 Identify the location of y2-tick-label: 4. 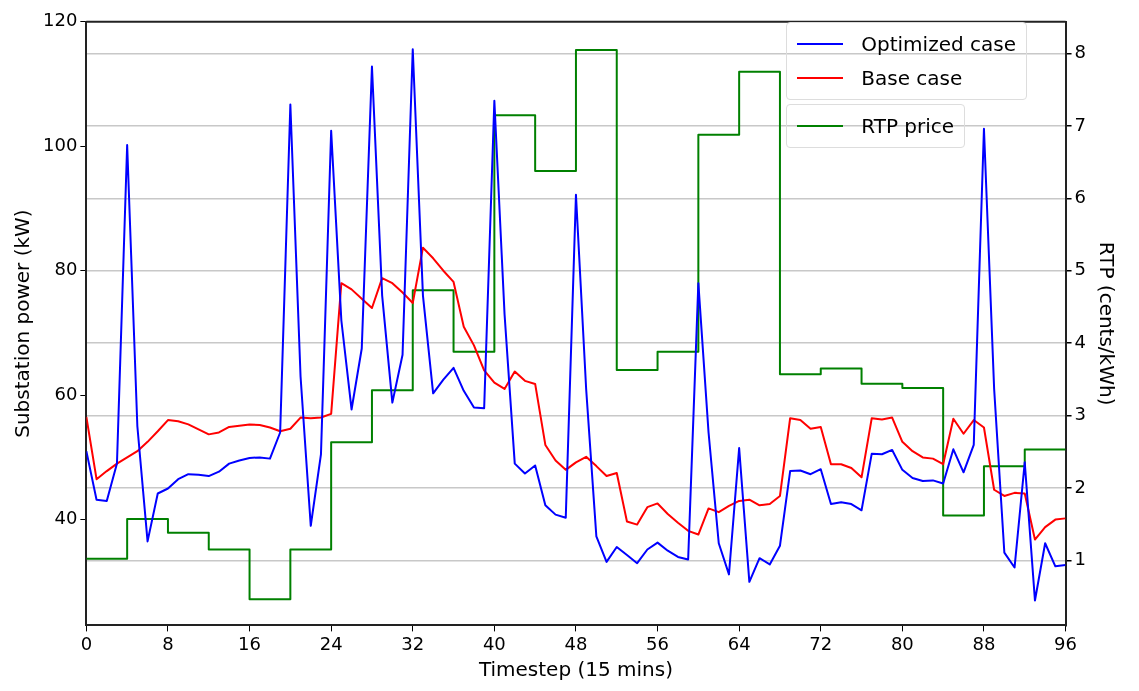
(1080, 341).